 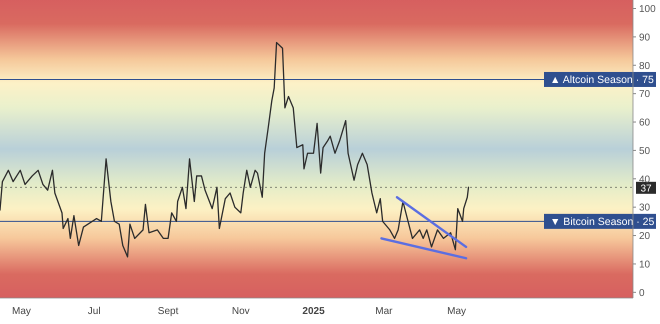 I want to click on y-tick-label: 0, so click(x=642, y=293).